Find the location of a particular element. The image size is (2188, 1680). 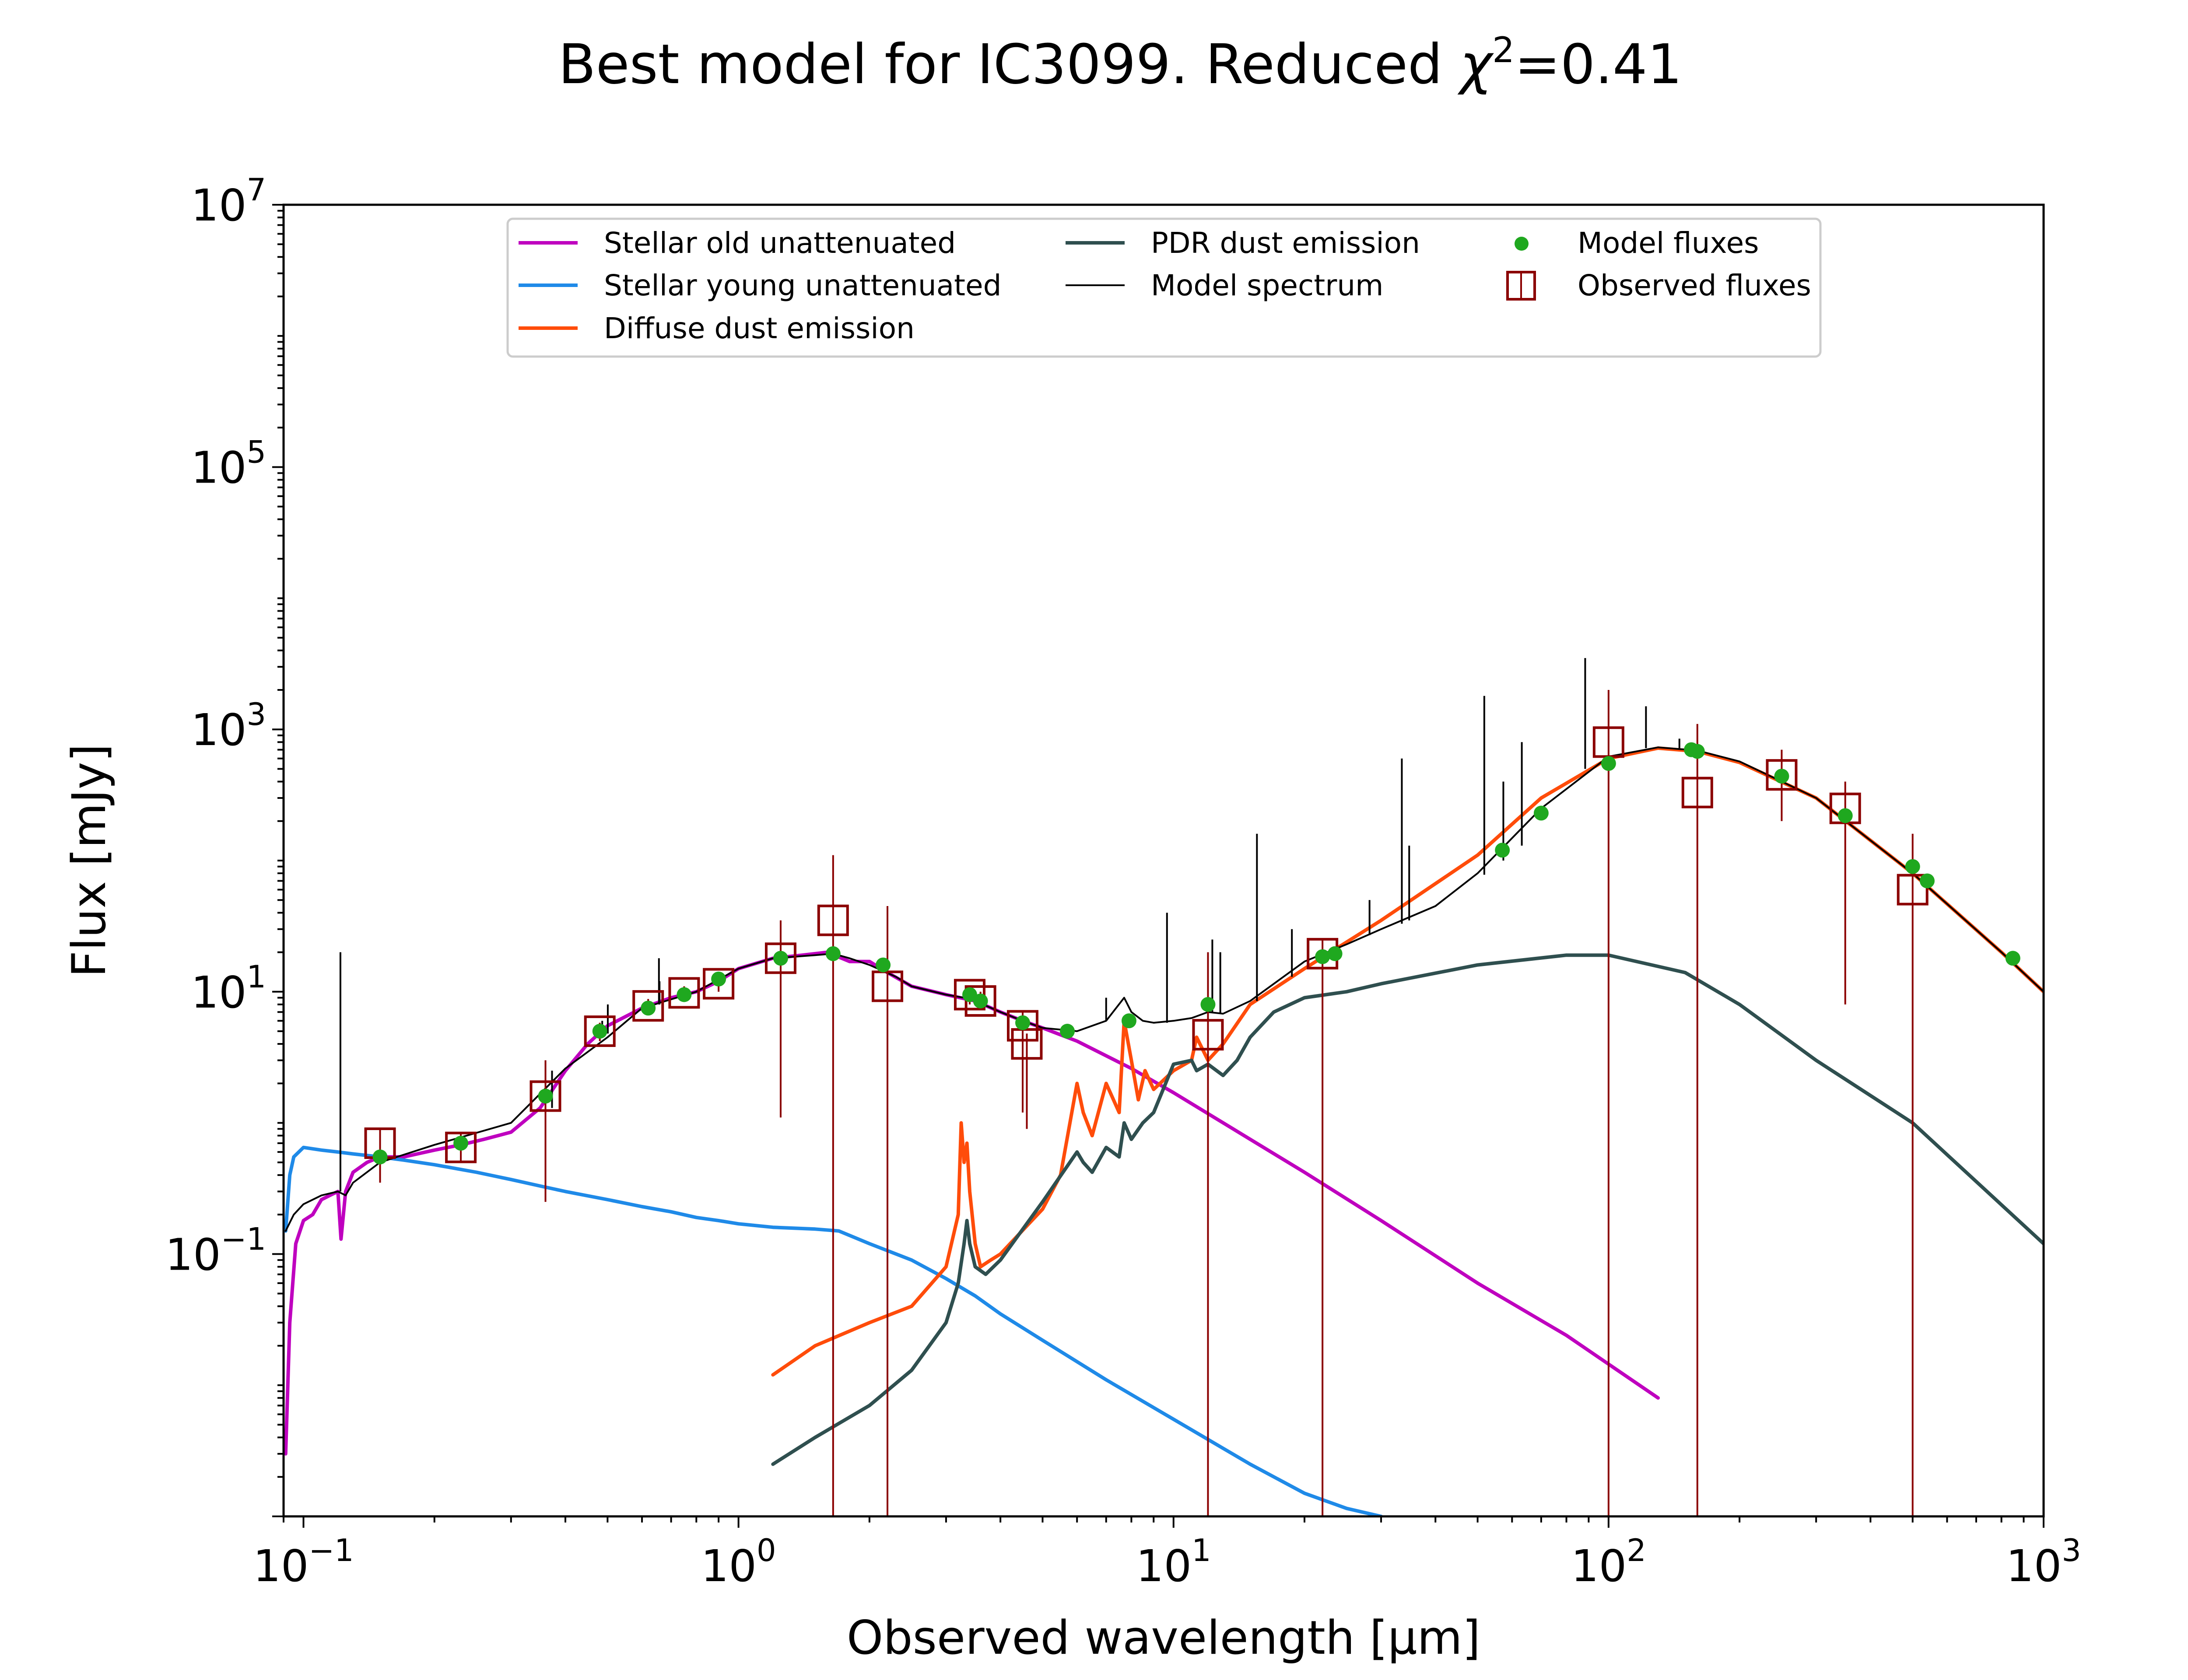

x-axis: 10⁻¹ 10⁰ 10¹ 10² 10³ is located at coordinates (1167, 1554).